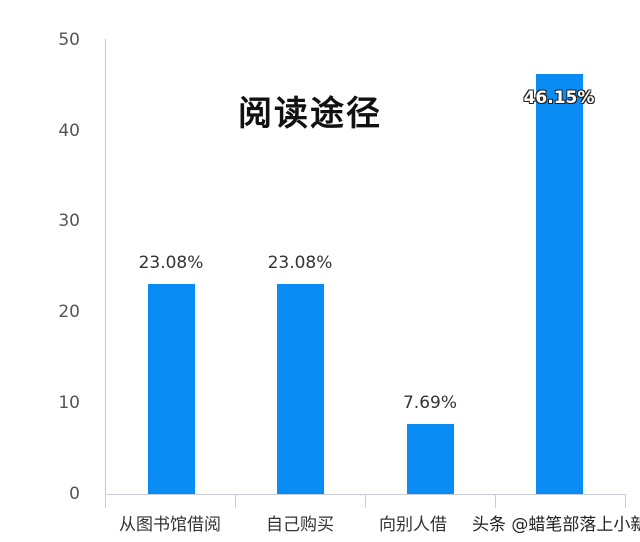  Describe the element at coordinates (300, 525) in the screenshot. I see `category-label: 自己购买` at that location.